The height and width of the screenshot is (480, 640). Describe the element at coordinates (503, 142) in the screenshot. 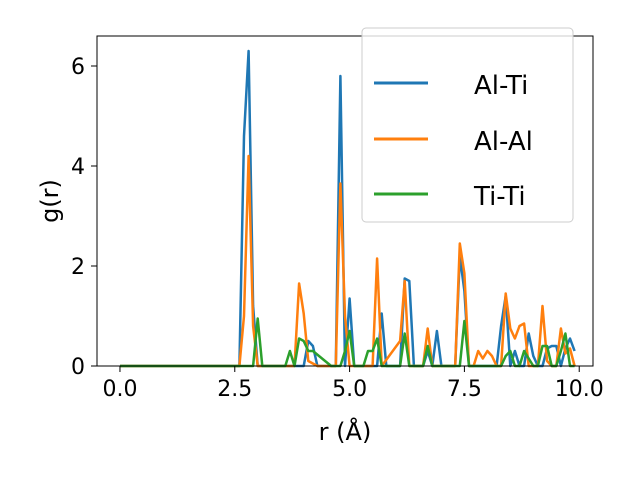

I see `legend-label-al-al: Al-Al` at that location.